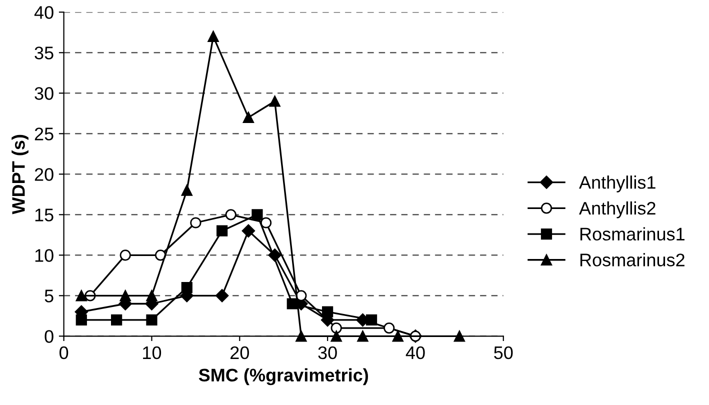 The height and width of the screenshot is (405, 709). I want to click on y-tick-label: 10, so click(44, 255).